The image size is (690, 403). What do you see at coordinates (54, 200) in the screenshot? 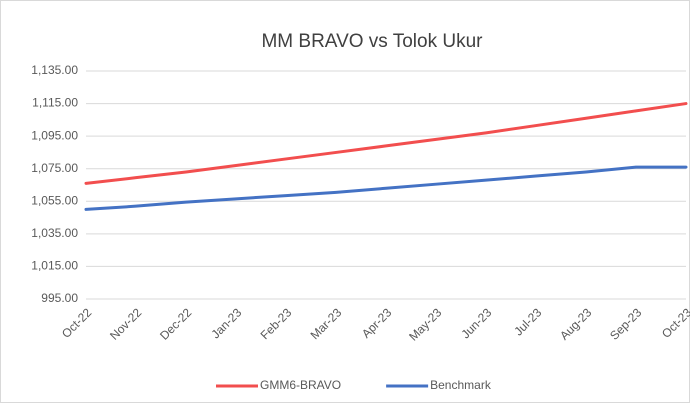
I see `y-tick-label: 1,055.00` at bounding box center [54, 200].